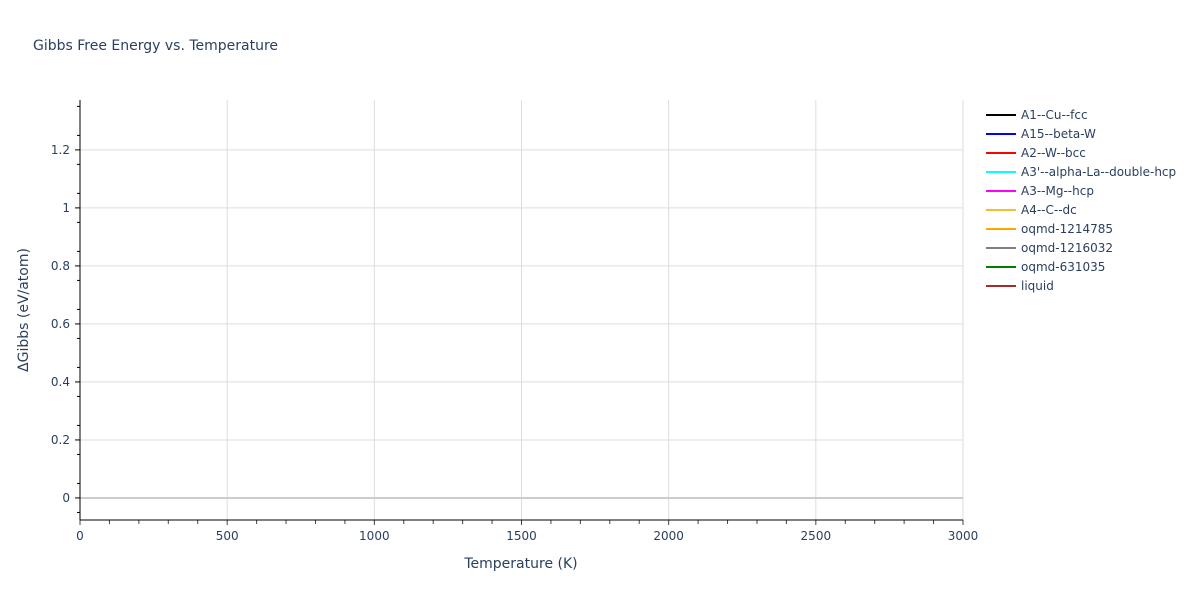  I want to click on legend-item: oqmd-1214785, so click(1049, 229).